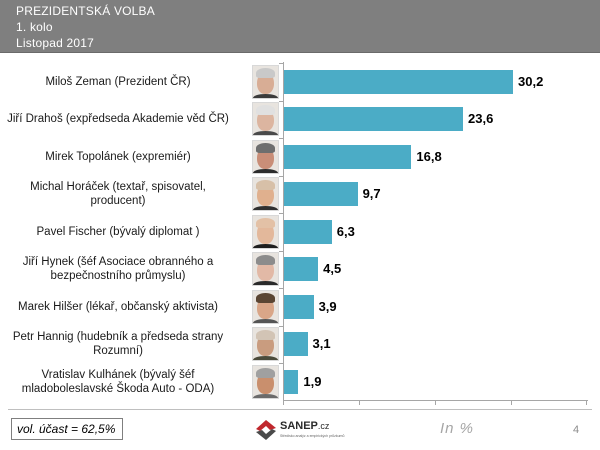 Image resolution: width=600 pixels, height=450 pixels. What do you see at coordinates (118, 374) in the screenshot?
I see `category-label-line: Vratislav Kulhánek (bývalý šéf` at bounding box center [118, 374].